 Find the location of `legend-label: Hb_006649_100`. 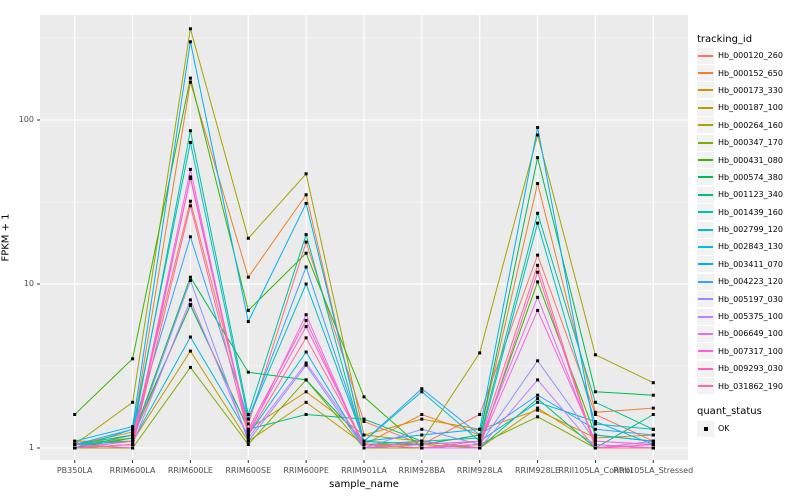

legend-label: Hb_006649_100 is located at coordinates (750, 334).